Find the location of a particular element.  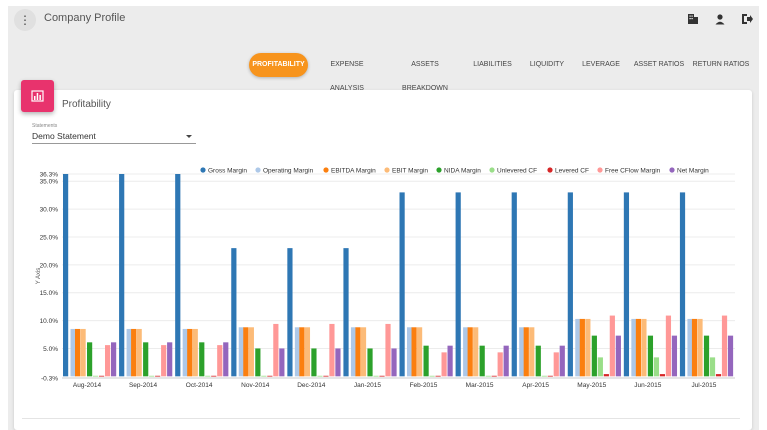

y-tick-label: 20.0% is located at coordinates (49, 265).